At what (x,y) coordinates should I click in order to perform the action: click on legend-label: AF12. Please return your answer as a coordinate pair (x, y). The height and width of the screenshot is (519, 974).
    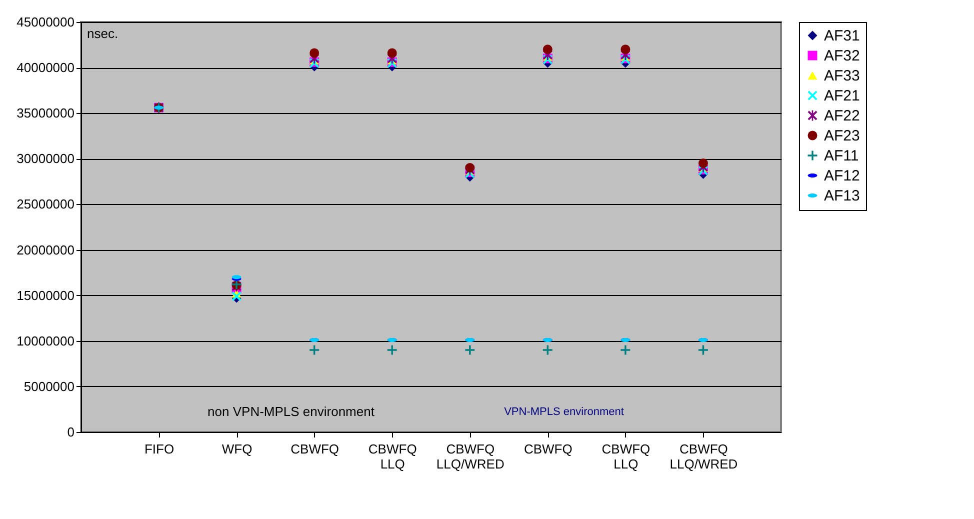
    Looking at the image, I should click on (842, 176).